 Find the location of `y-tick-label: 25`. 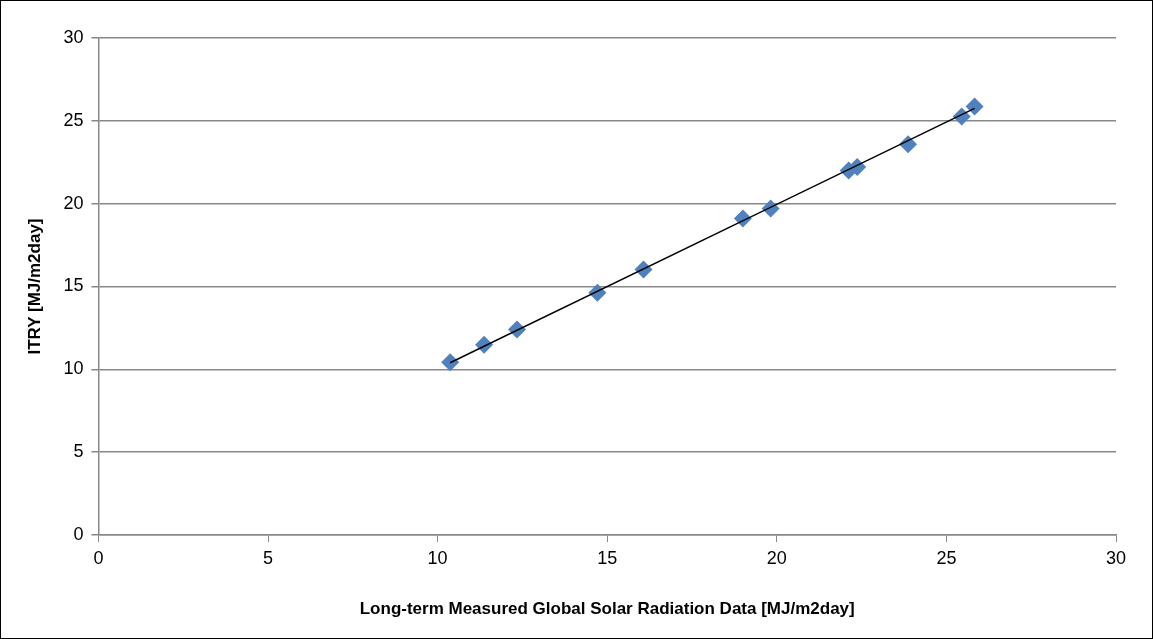

y-tick-label: 25 is located at coordinates (73, 119).